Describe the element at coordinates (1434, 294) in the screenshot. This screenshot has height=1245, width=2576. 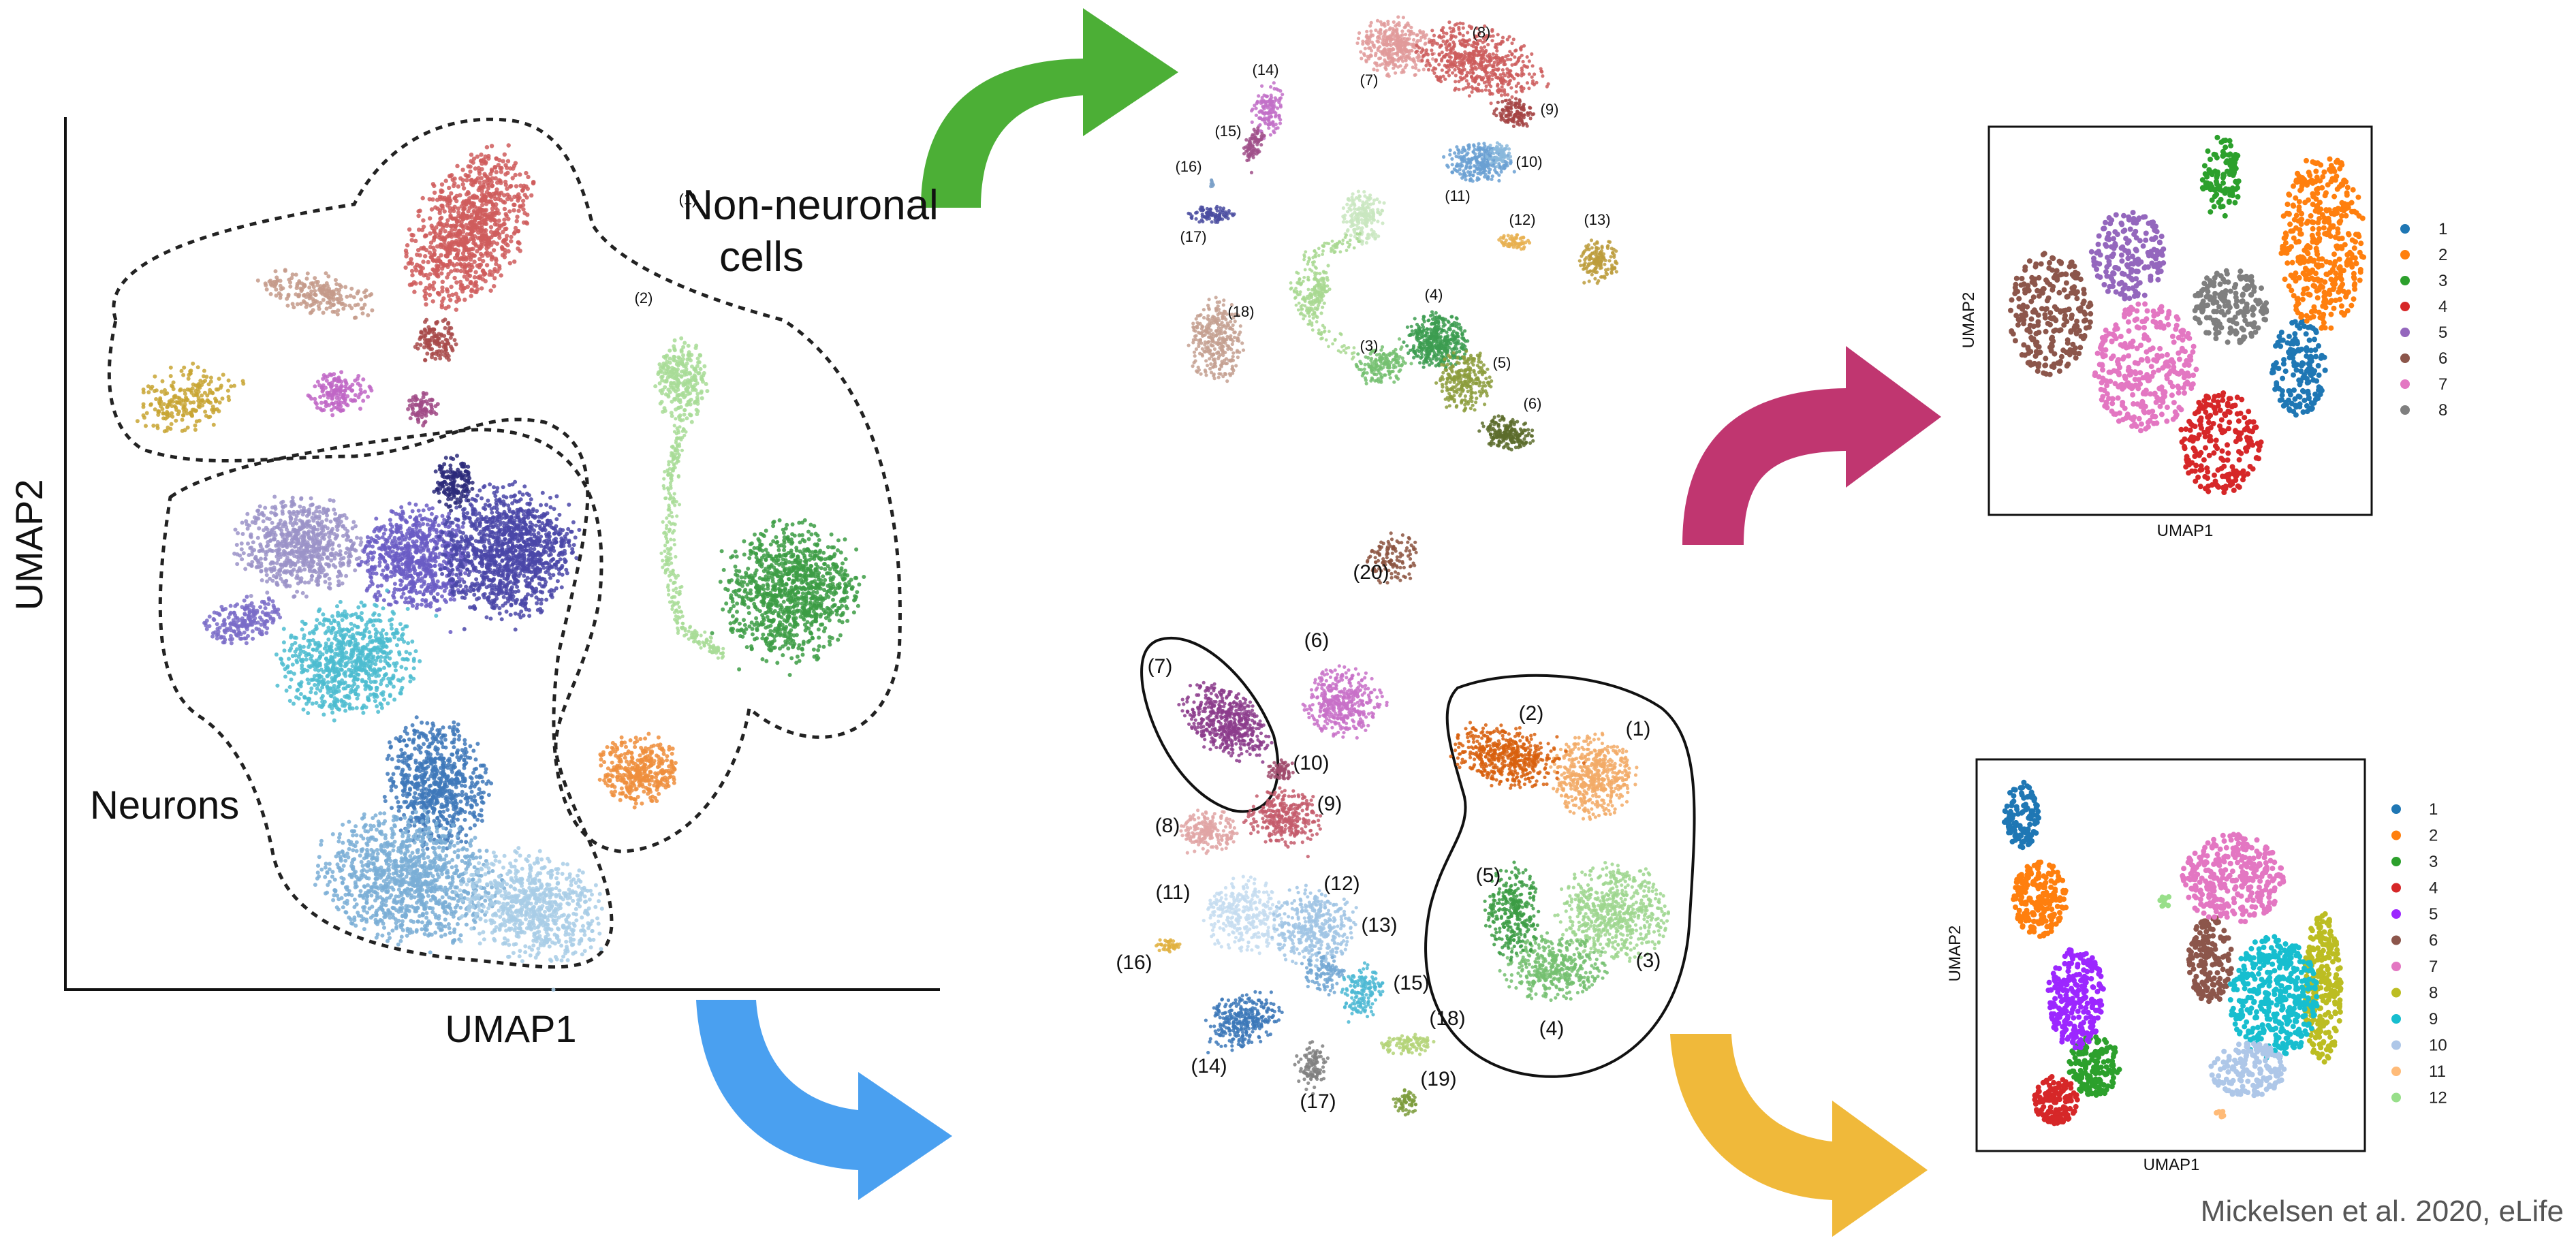
I see `nn-label-4: (4)` at that location.